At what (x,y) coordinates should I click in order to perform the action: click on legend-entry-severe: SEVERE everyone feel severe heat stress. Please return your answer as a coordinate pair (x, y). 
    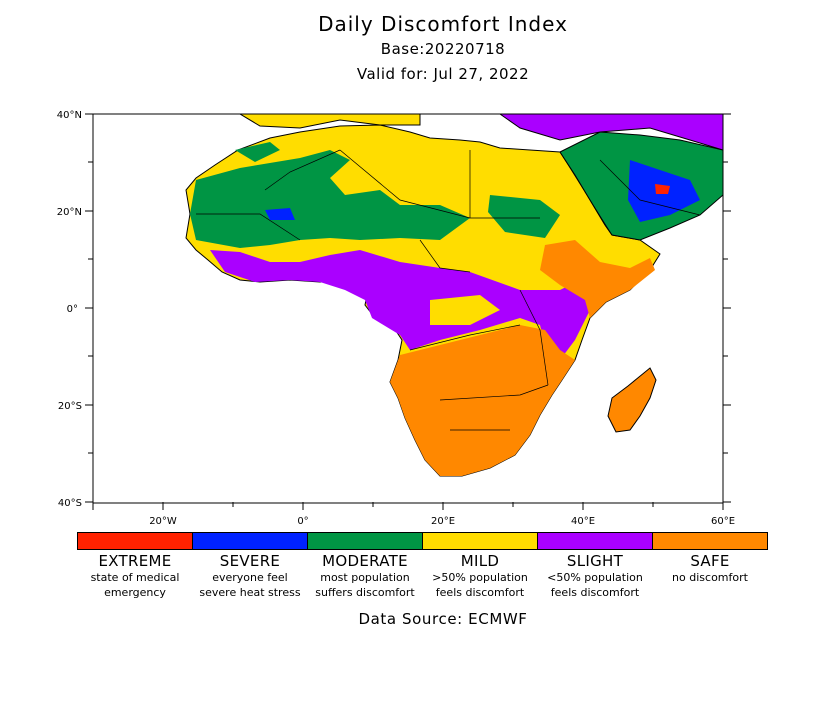
    Looking at the image, I should click on (250, 576).